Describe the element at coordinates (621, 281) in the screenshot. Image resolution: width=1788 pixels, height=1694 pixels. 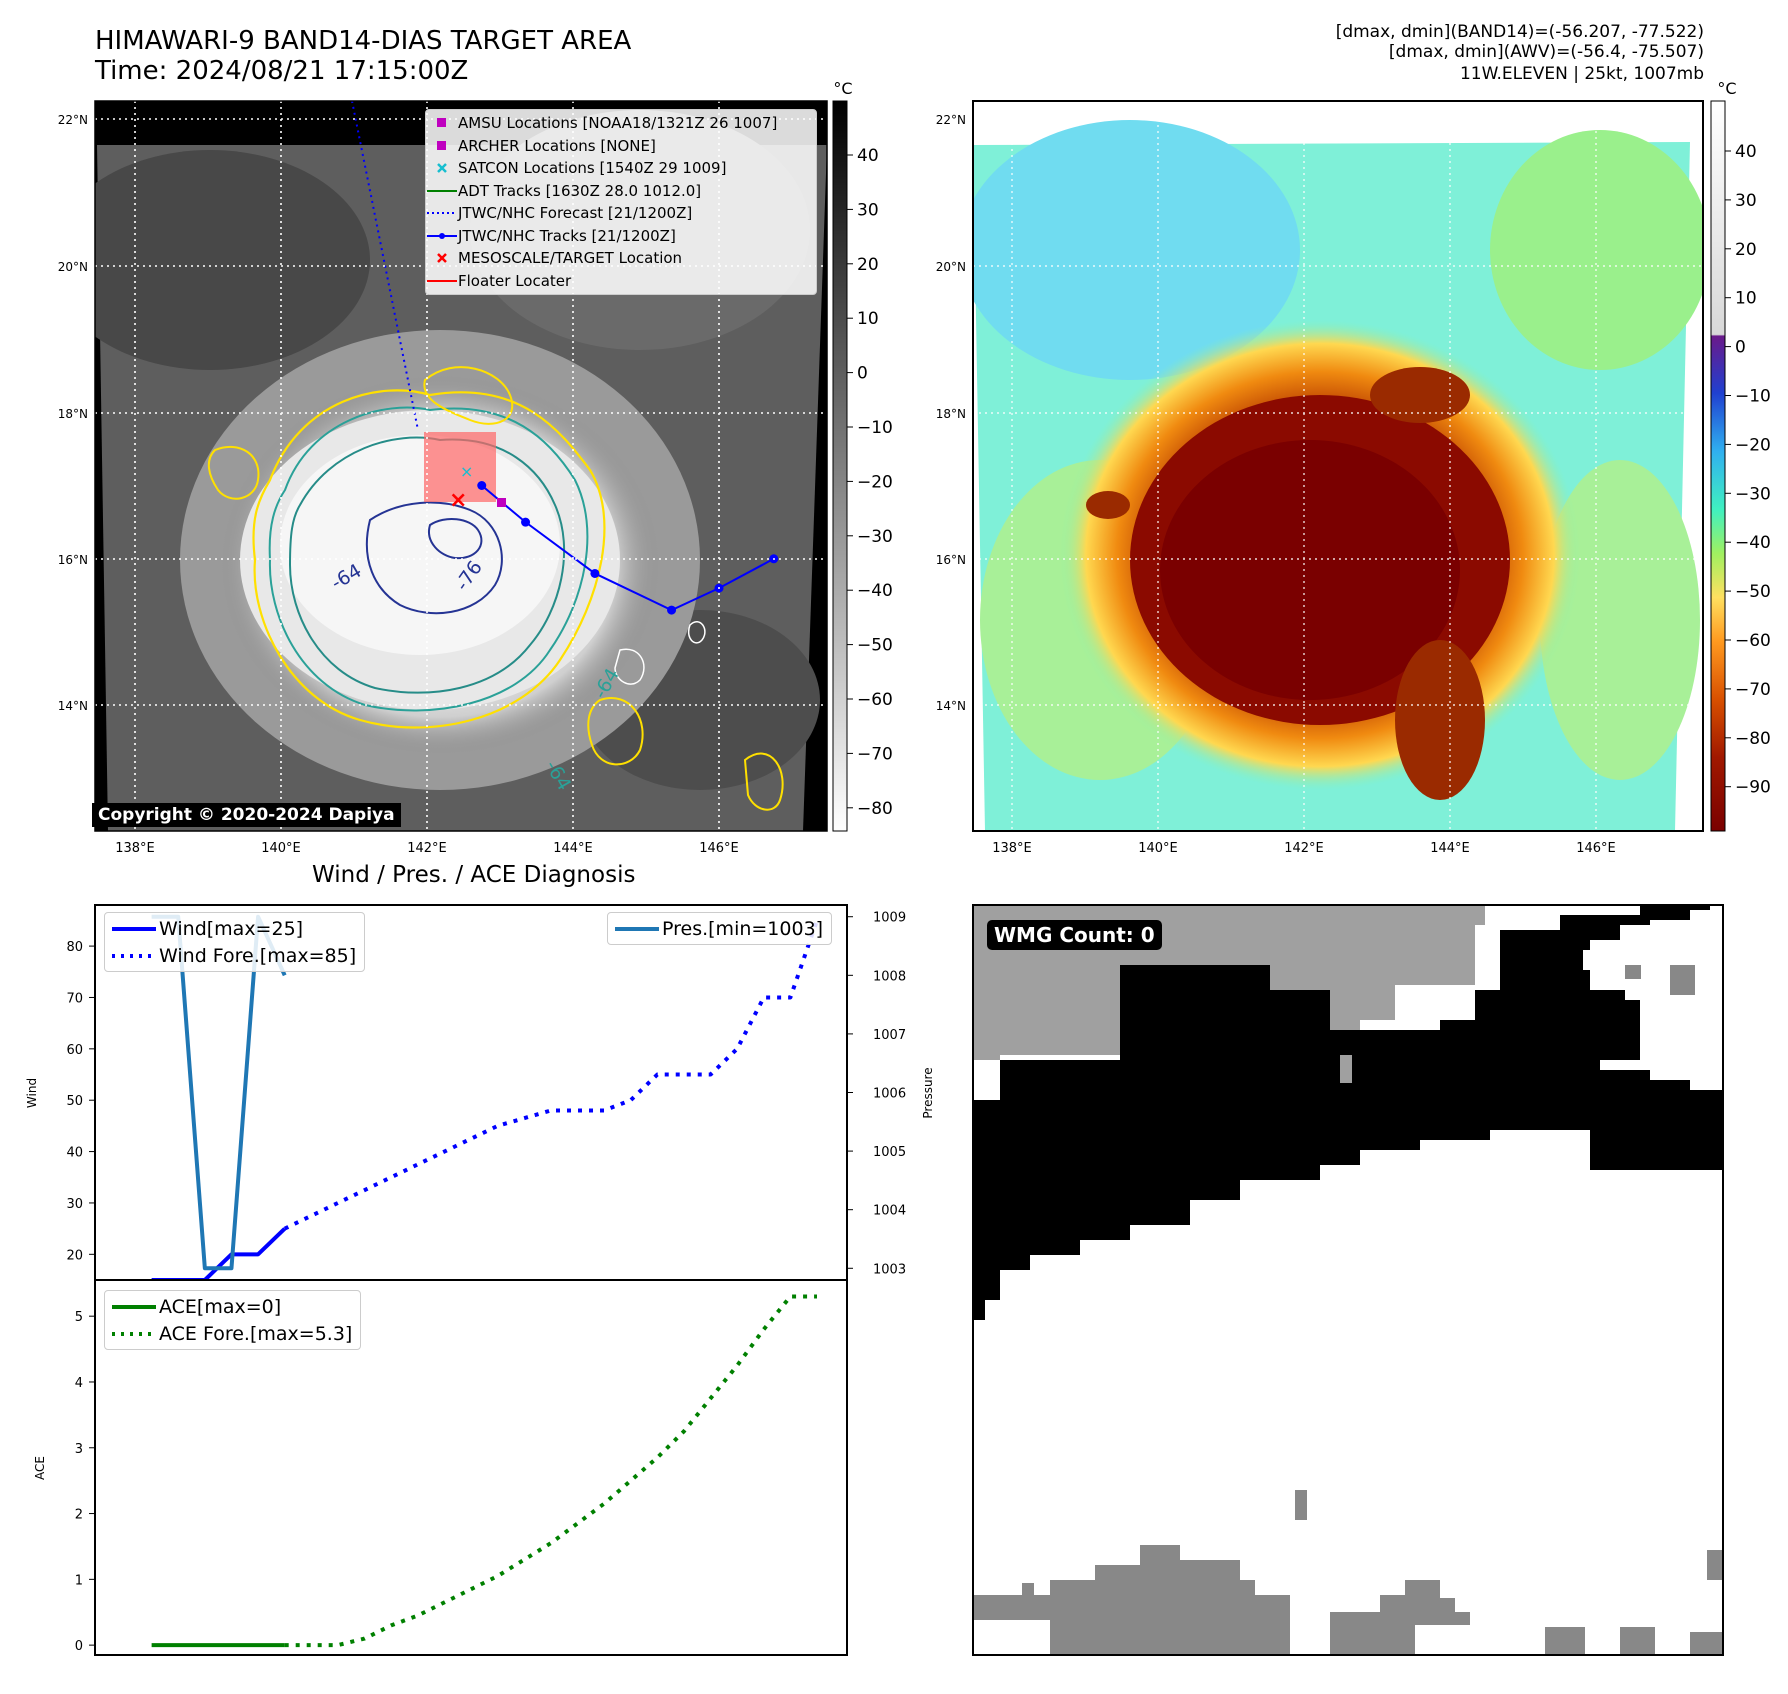
I see `map-legend-item: Floater Locater` at that location.